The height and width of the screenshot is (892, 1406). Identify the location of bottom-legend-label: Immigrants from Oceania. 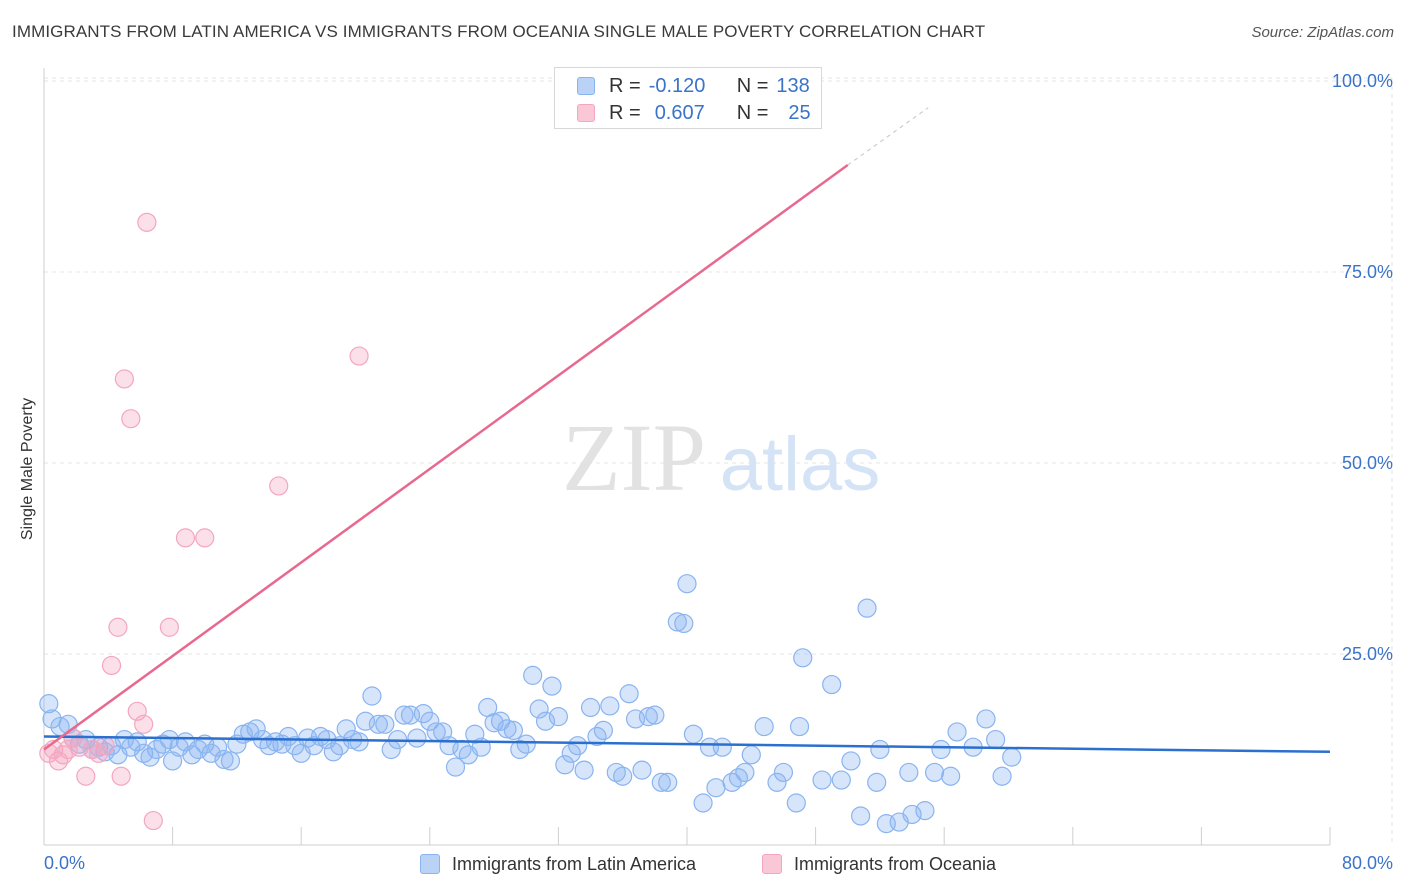
(895, 863).